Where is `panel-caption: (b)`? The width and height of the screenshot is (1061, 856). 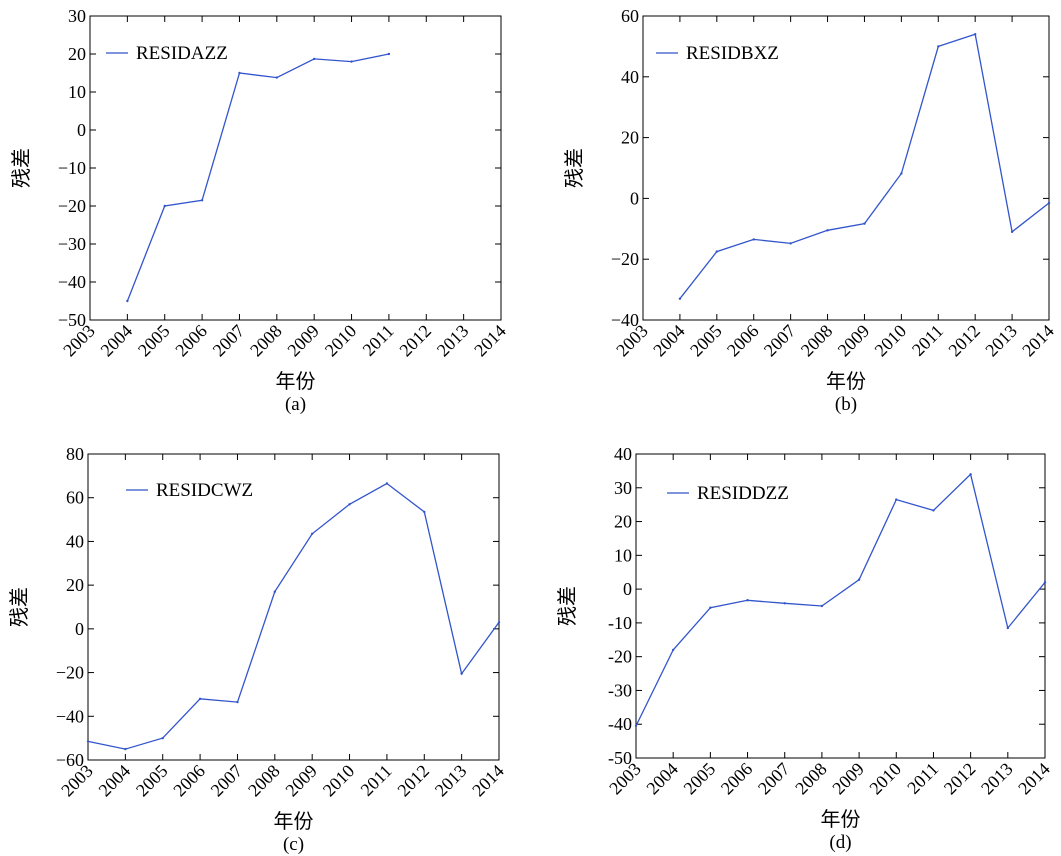
panel-caption: (b) is located at coordinates (846, 404).